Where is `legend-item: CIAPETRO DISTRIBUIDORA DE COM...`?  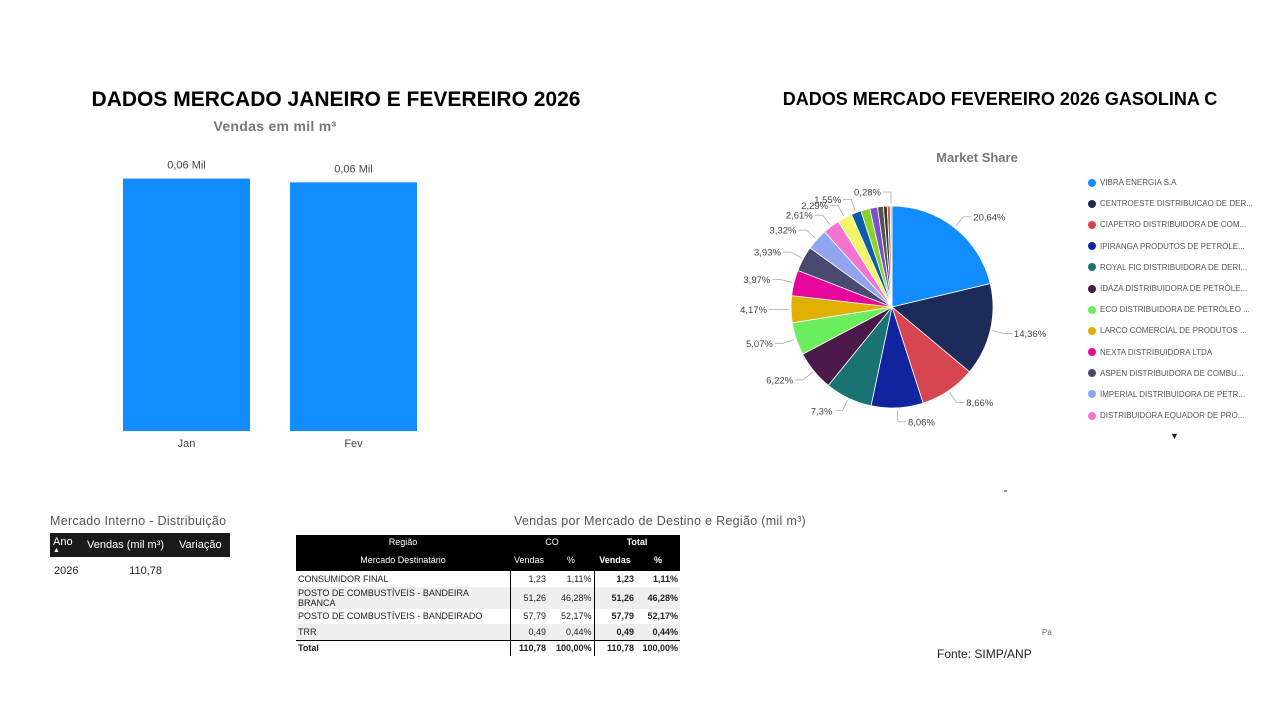 legend-item: CIAPETRO DISTRIBUIDORA DE COM... is located at coordinates (1170, 224).